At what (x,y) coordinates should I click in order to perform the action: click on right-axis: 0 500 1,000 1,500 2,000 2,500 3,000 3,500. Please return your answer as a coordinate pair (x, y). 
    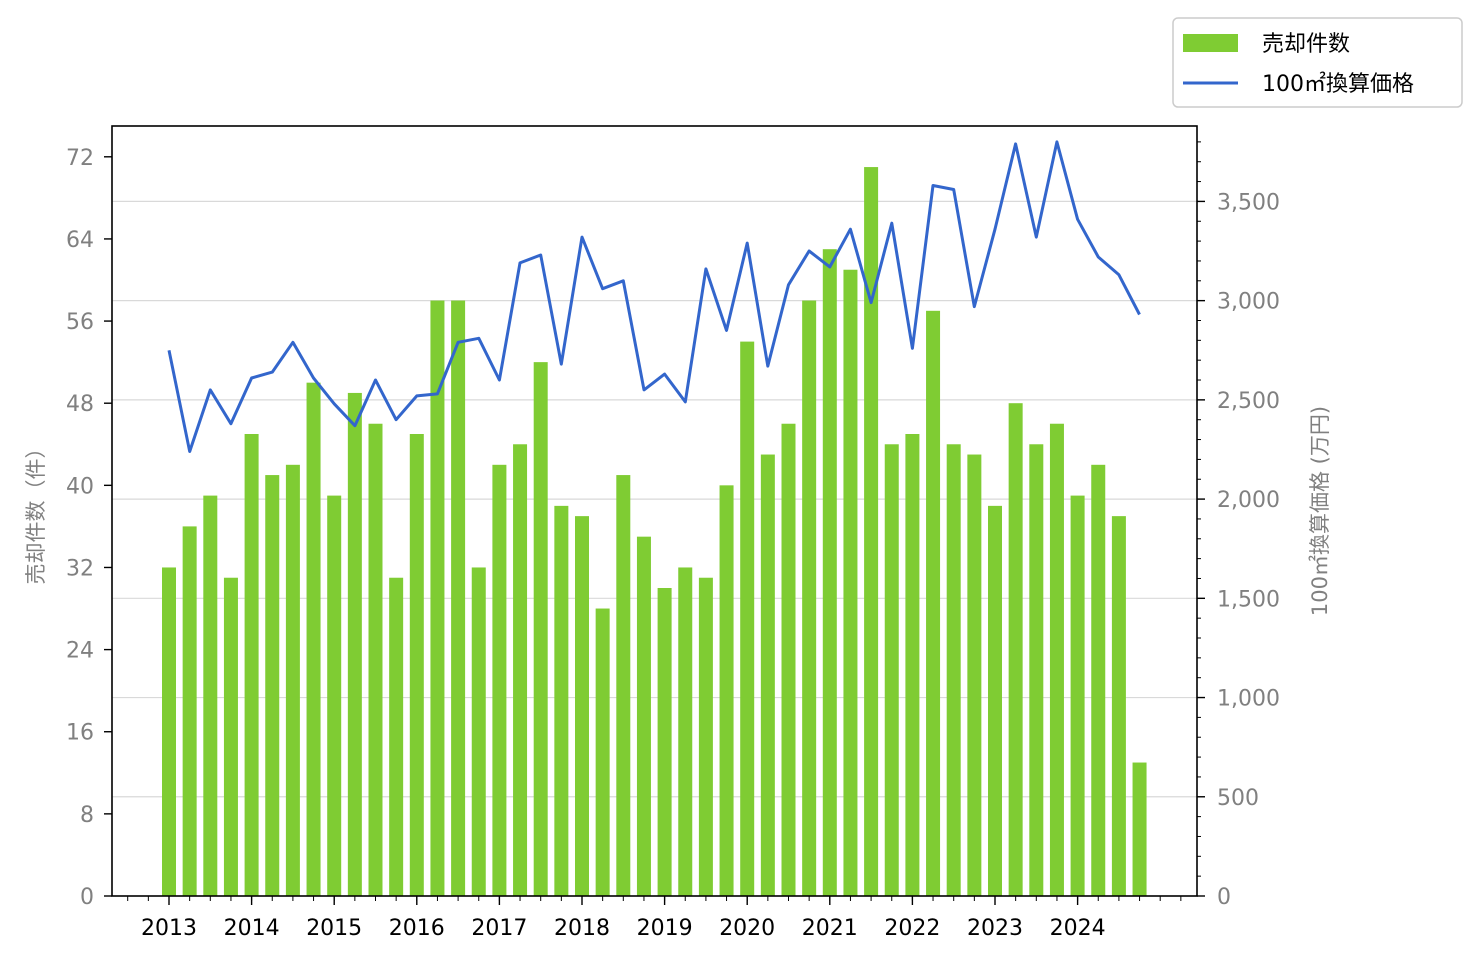
    Looking at the image, I should click on (1238, 525).